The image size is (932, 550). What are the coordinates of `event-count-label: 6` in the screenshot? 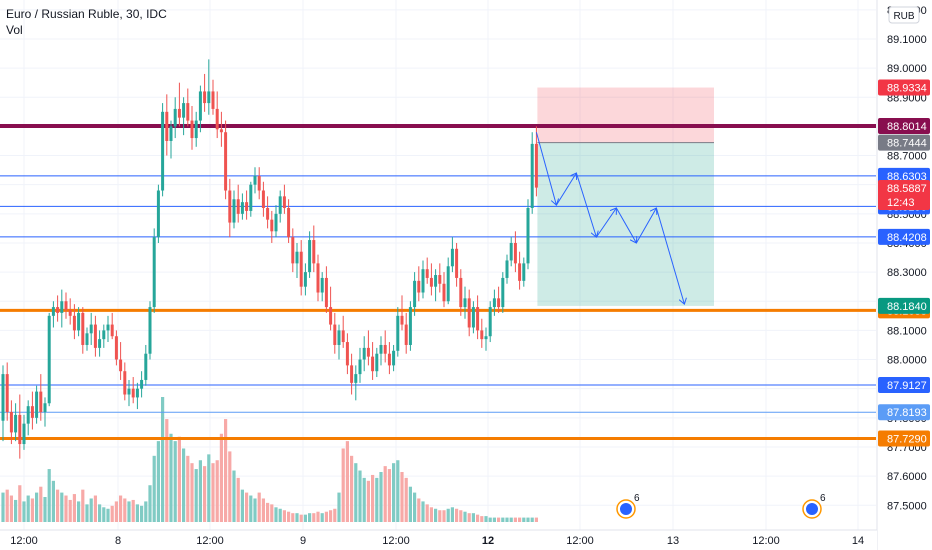 It's located at (823, 498).